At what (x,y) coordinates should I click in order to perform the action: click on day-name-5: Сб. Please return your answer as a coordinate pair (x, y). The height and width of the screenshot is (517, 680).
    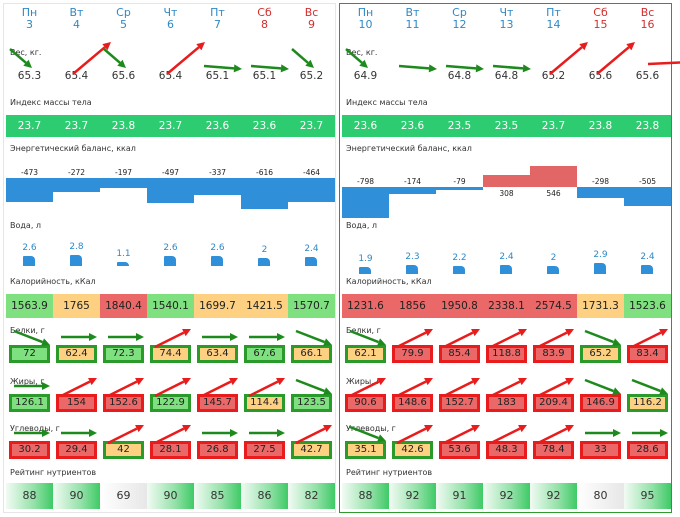
    Looking at the image, I should click on (264, 12).